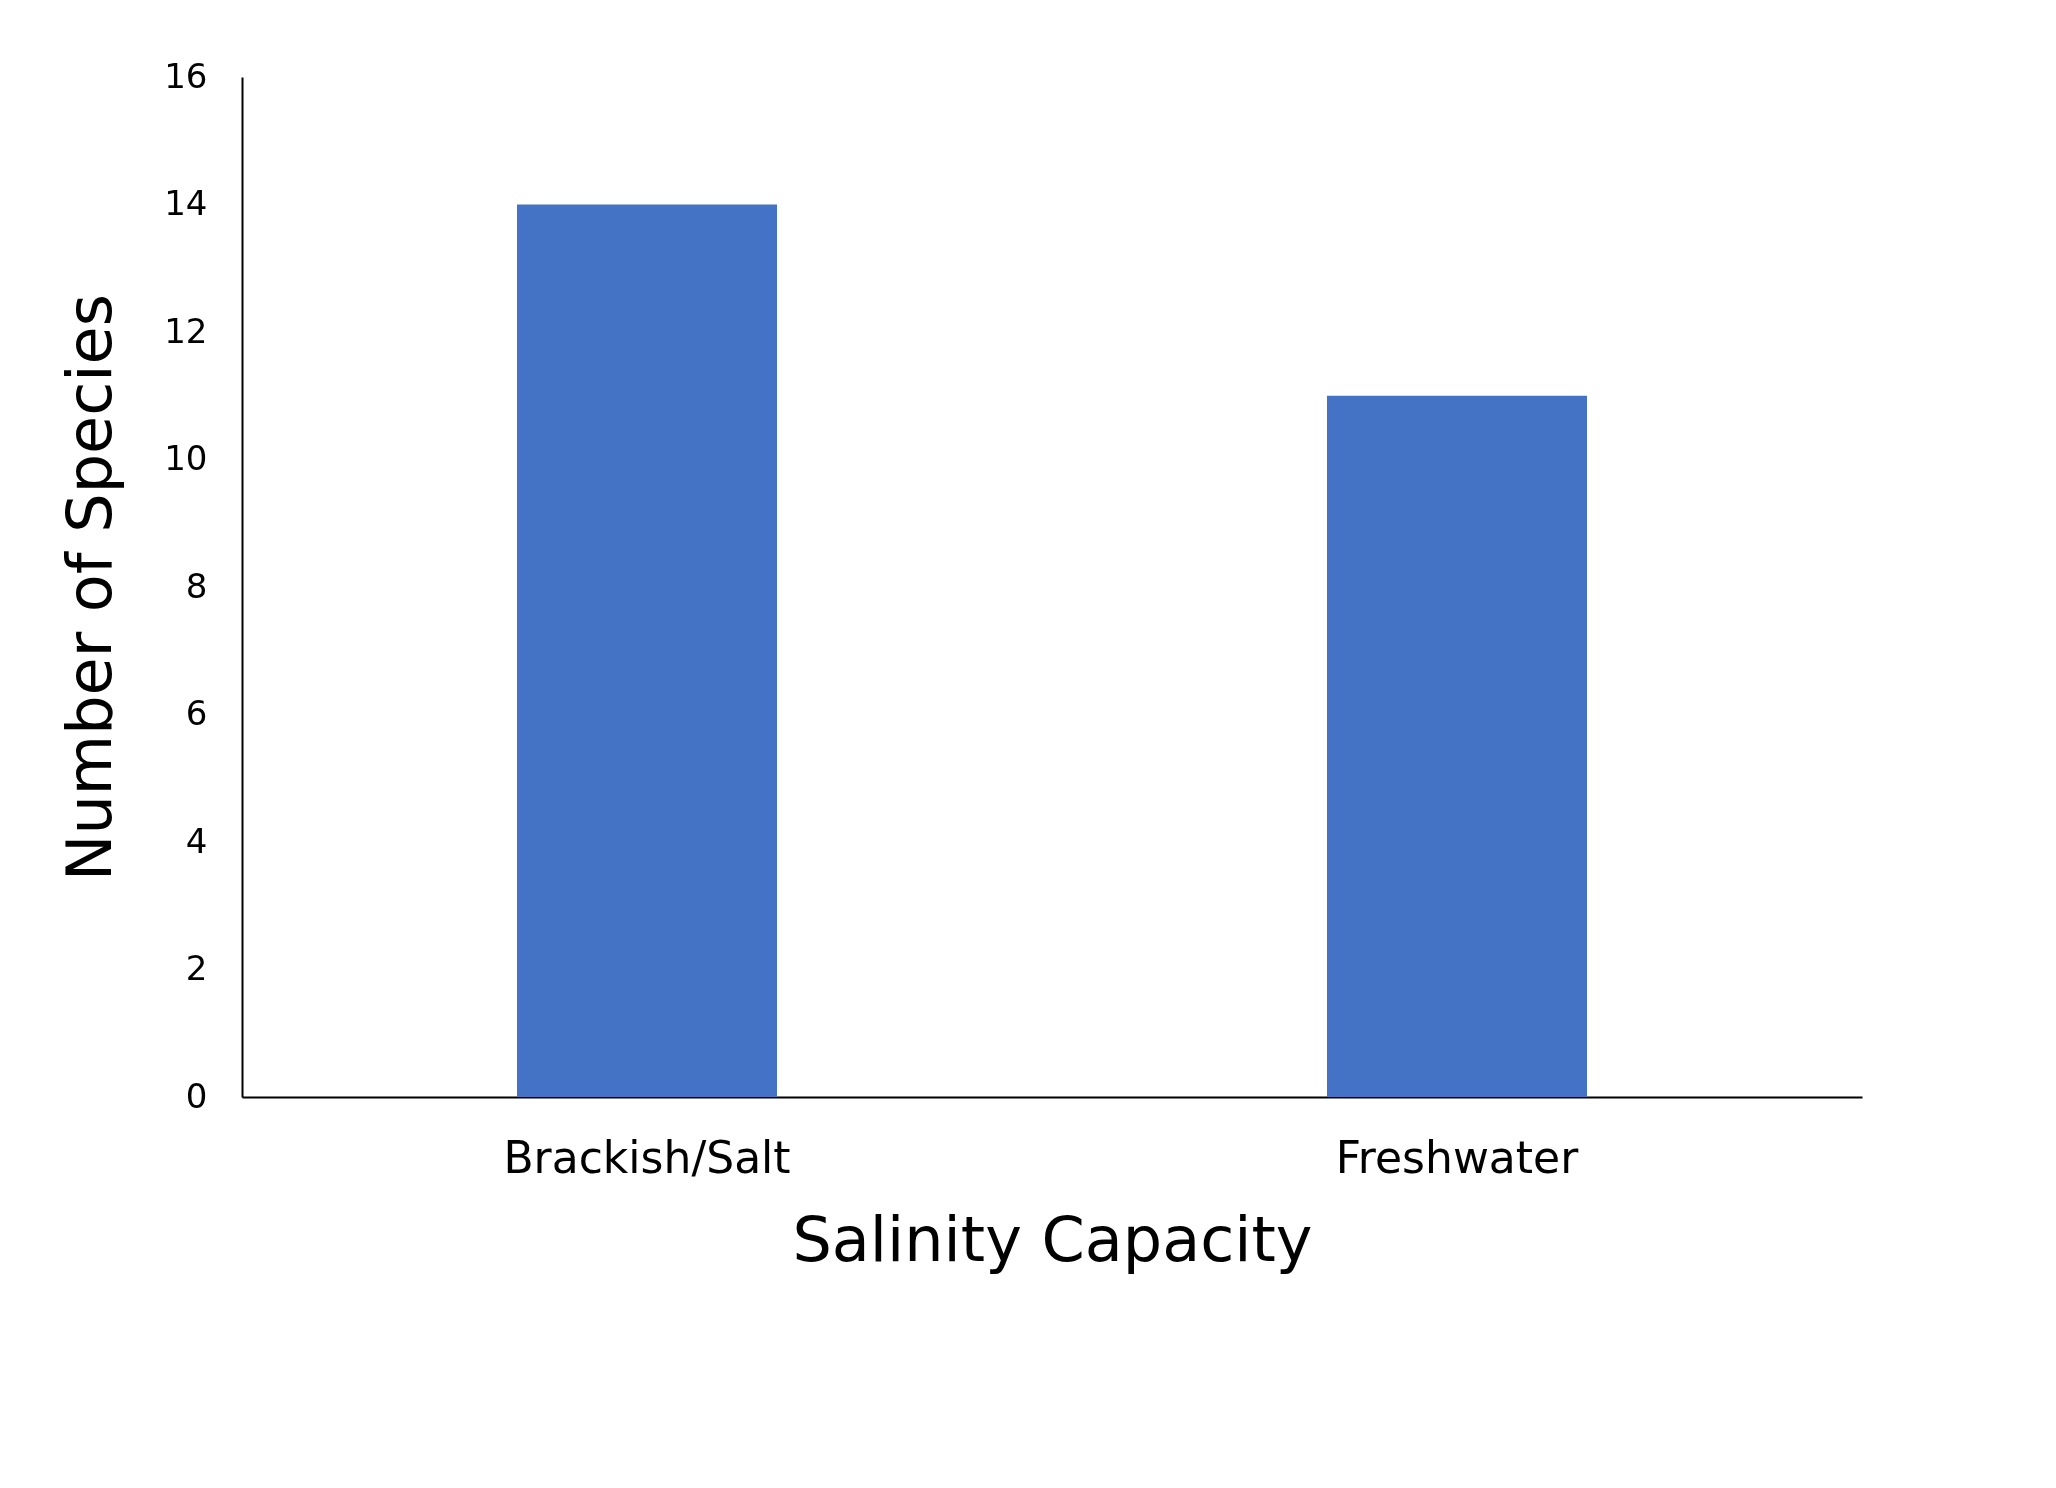 This screenshot has height=1488, width=2056. What do you see at coordinates (196, 713) in the screenshot?
I see `y-tick-label: 6` at bounding box center [196, 713].